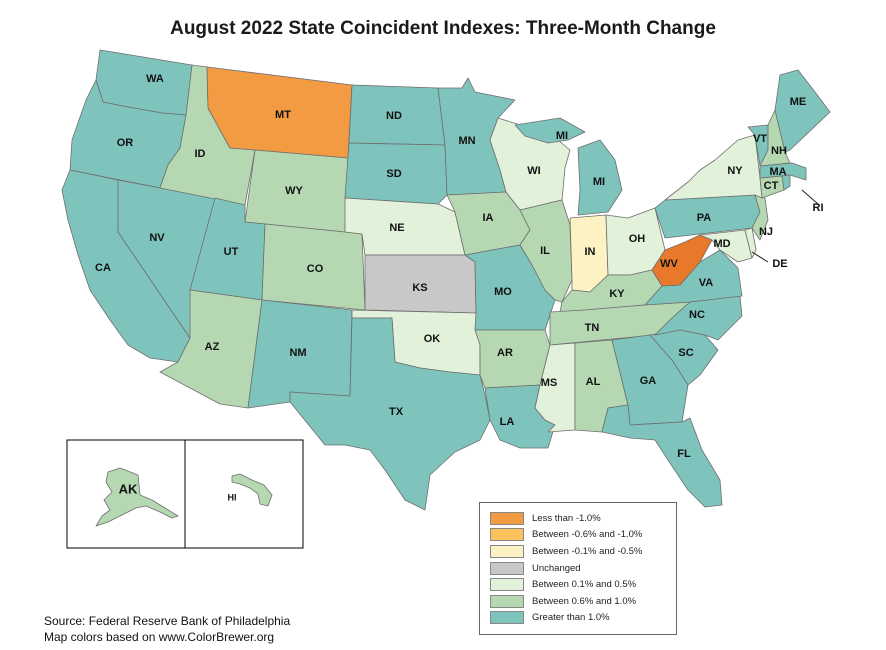  I want to click on label-vt: VT, so click(760, 139).